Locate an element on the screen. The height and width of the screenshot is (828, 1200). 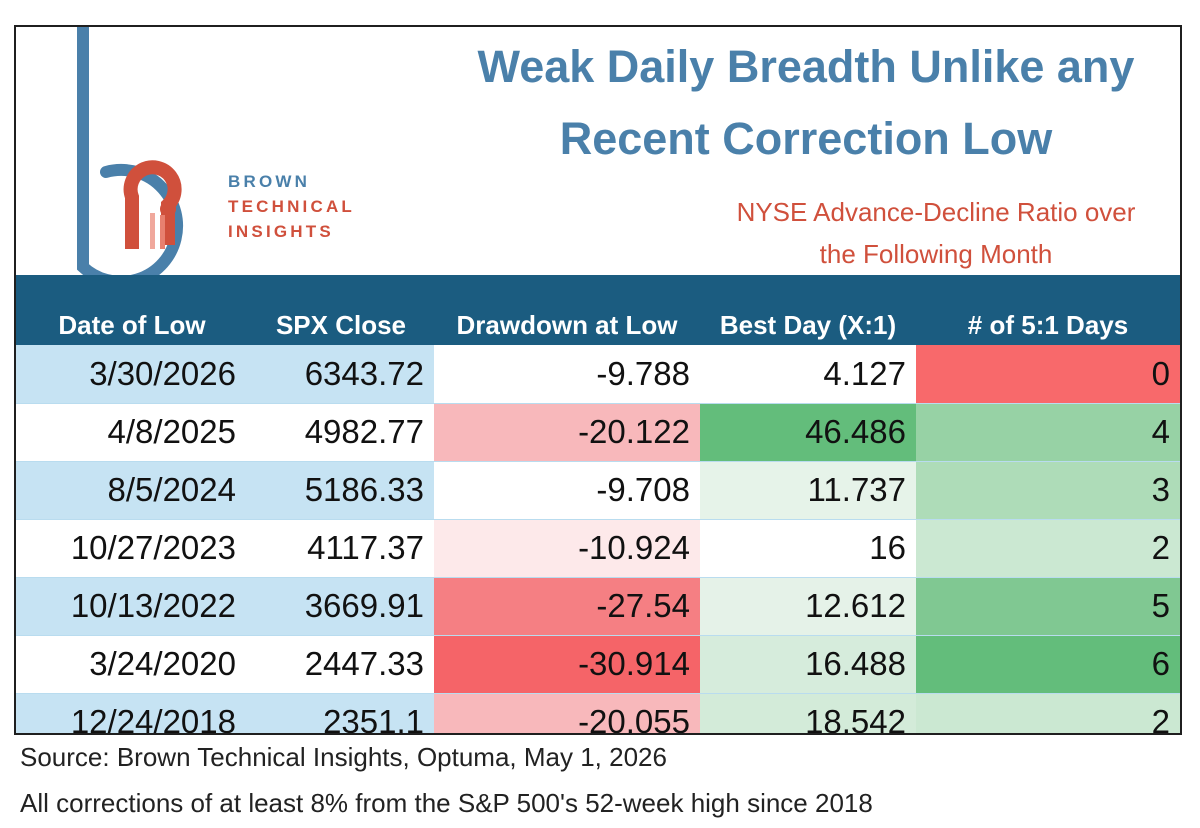
spx-close-cell: 6343.72 is located at coordinates (341, 374).